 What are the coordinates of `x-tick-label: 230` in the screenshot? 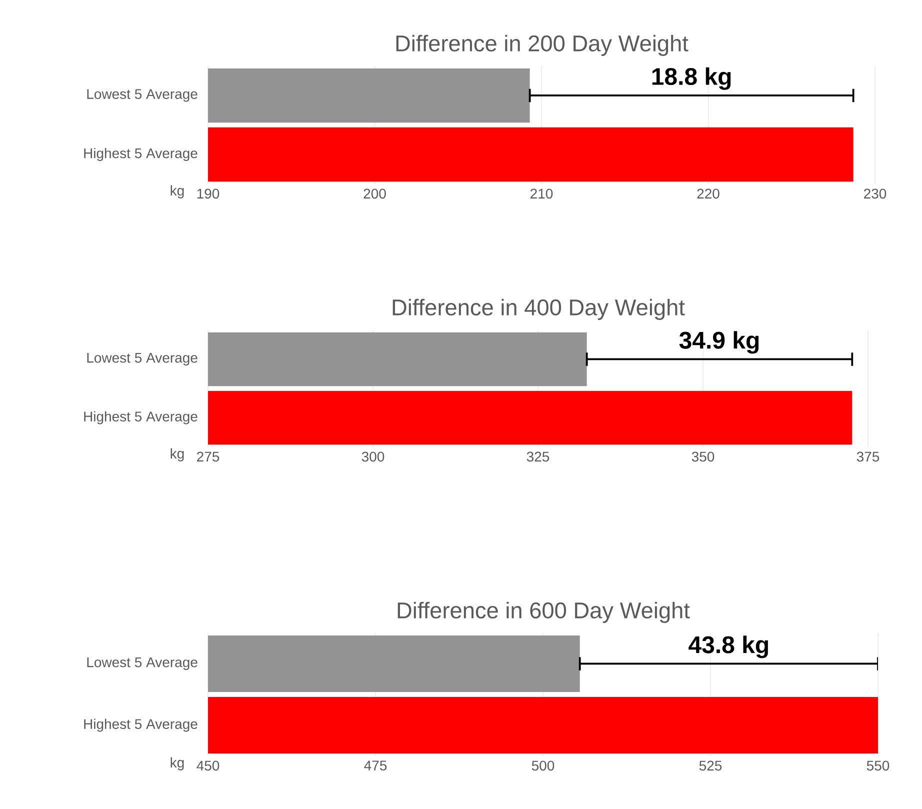 It's located at (875, 193).